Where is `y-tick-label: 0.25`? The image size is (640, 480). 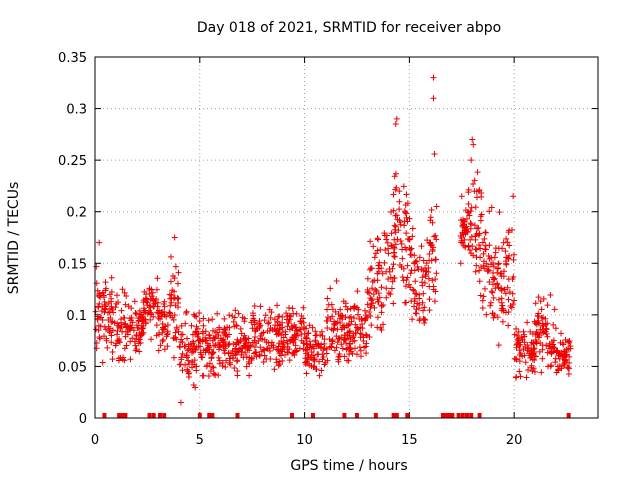 y-tick-label: 0.25 is located at coordinates (72, 161).